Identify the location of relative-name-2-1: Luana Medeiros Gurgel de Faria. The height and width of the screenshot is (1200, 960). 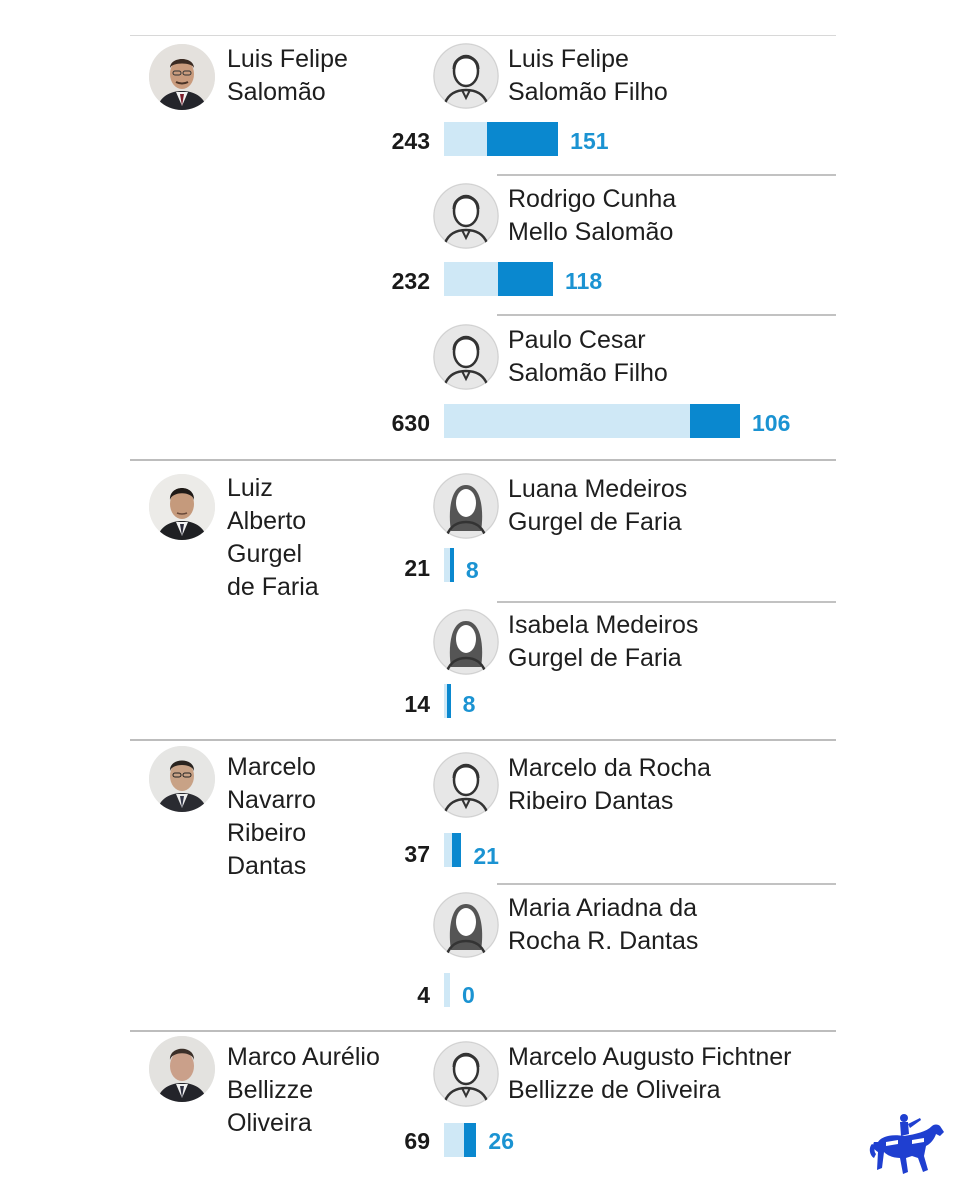
(598, 505).